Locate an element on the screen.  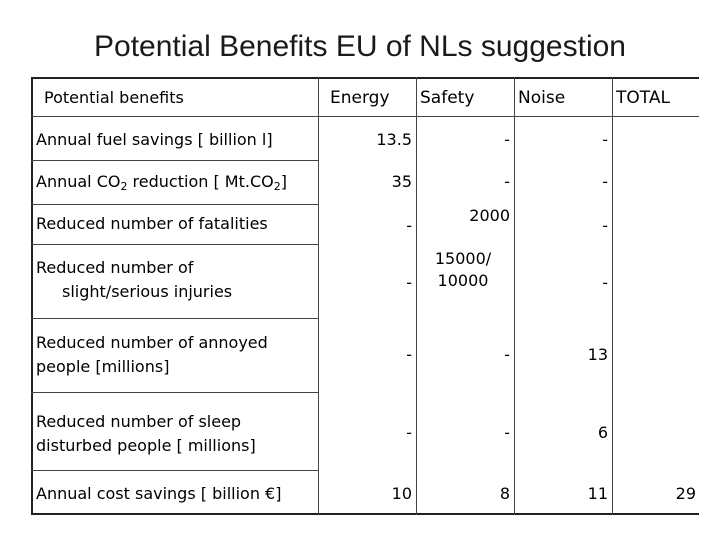
row-label-cost-savings: Annual cost savings [ billion €] is located at coordinates (159, 493).